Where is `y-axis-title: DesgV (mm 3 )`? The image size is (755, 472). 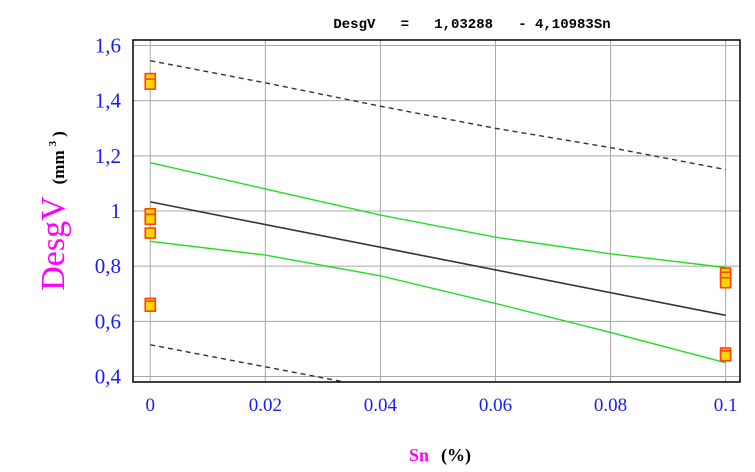
y-axis-title: DesgV (mm 3 ) is located at coordinates (53, 211).